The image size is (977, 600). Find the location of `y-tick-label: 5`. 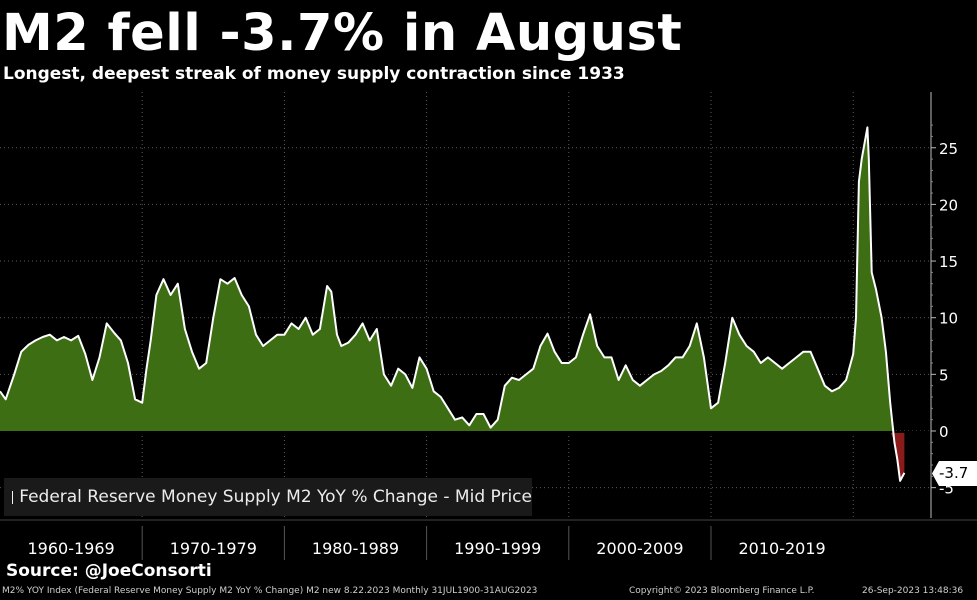

y-tick-label: 5 is located at coordinates (944, 375).